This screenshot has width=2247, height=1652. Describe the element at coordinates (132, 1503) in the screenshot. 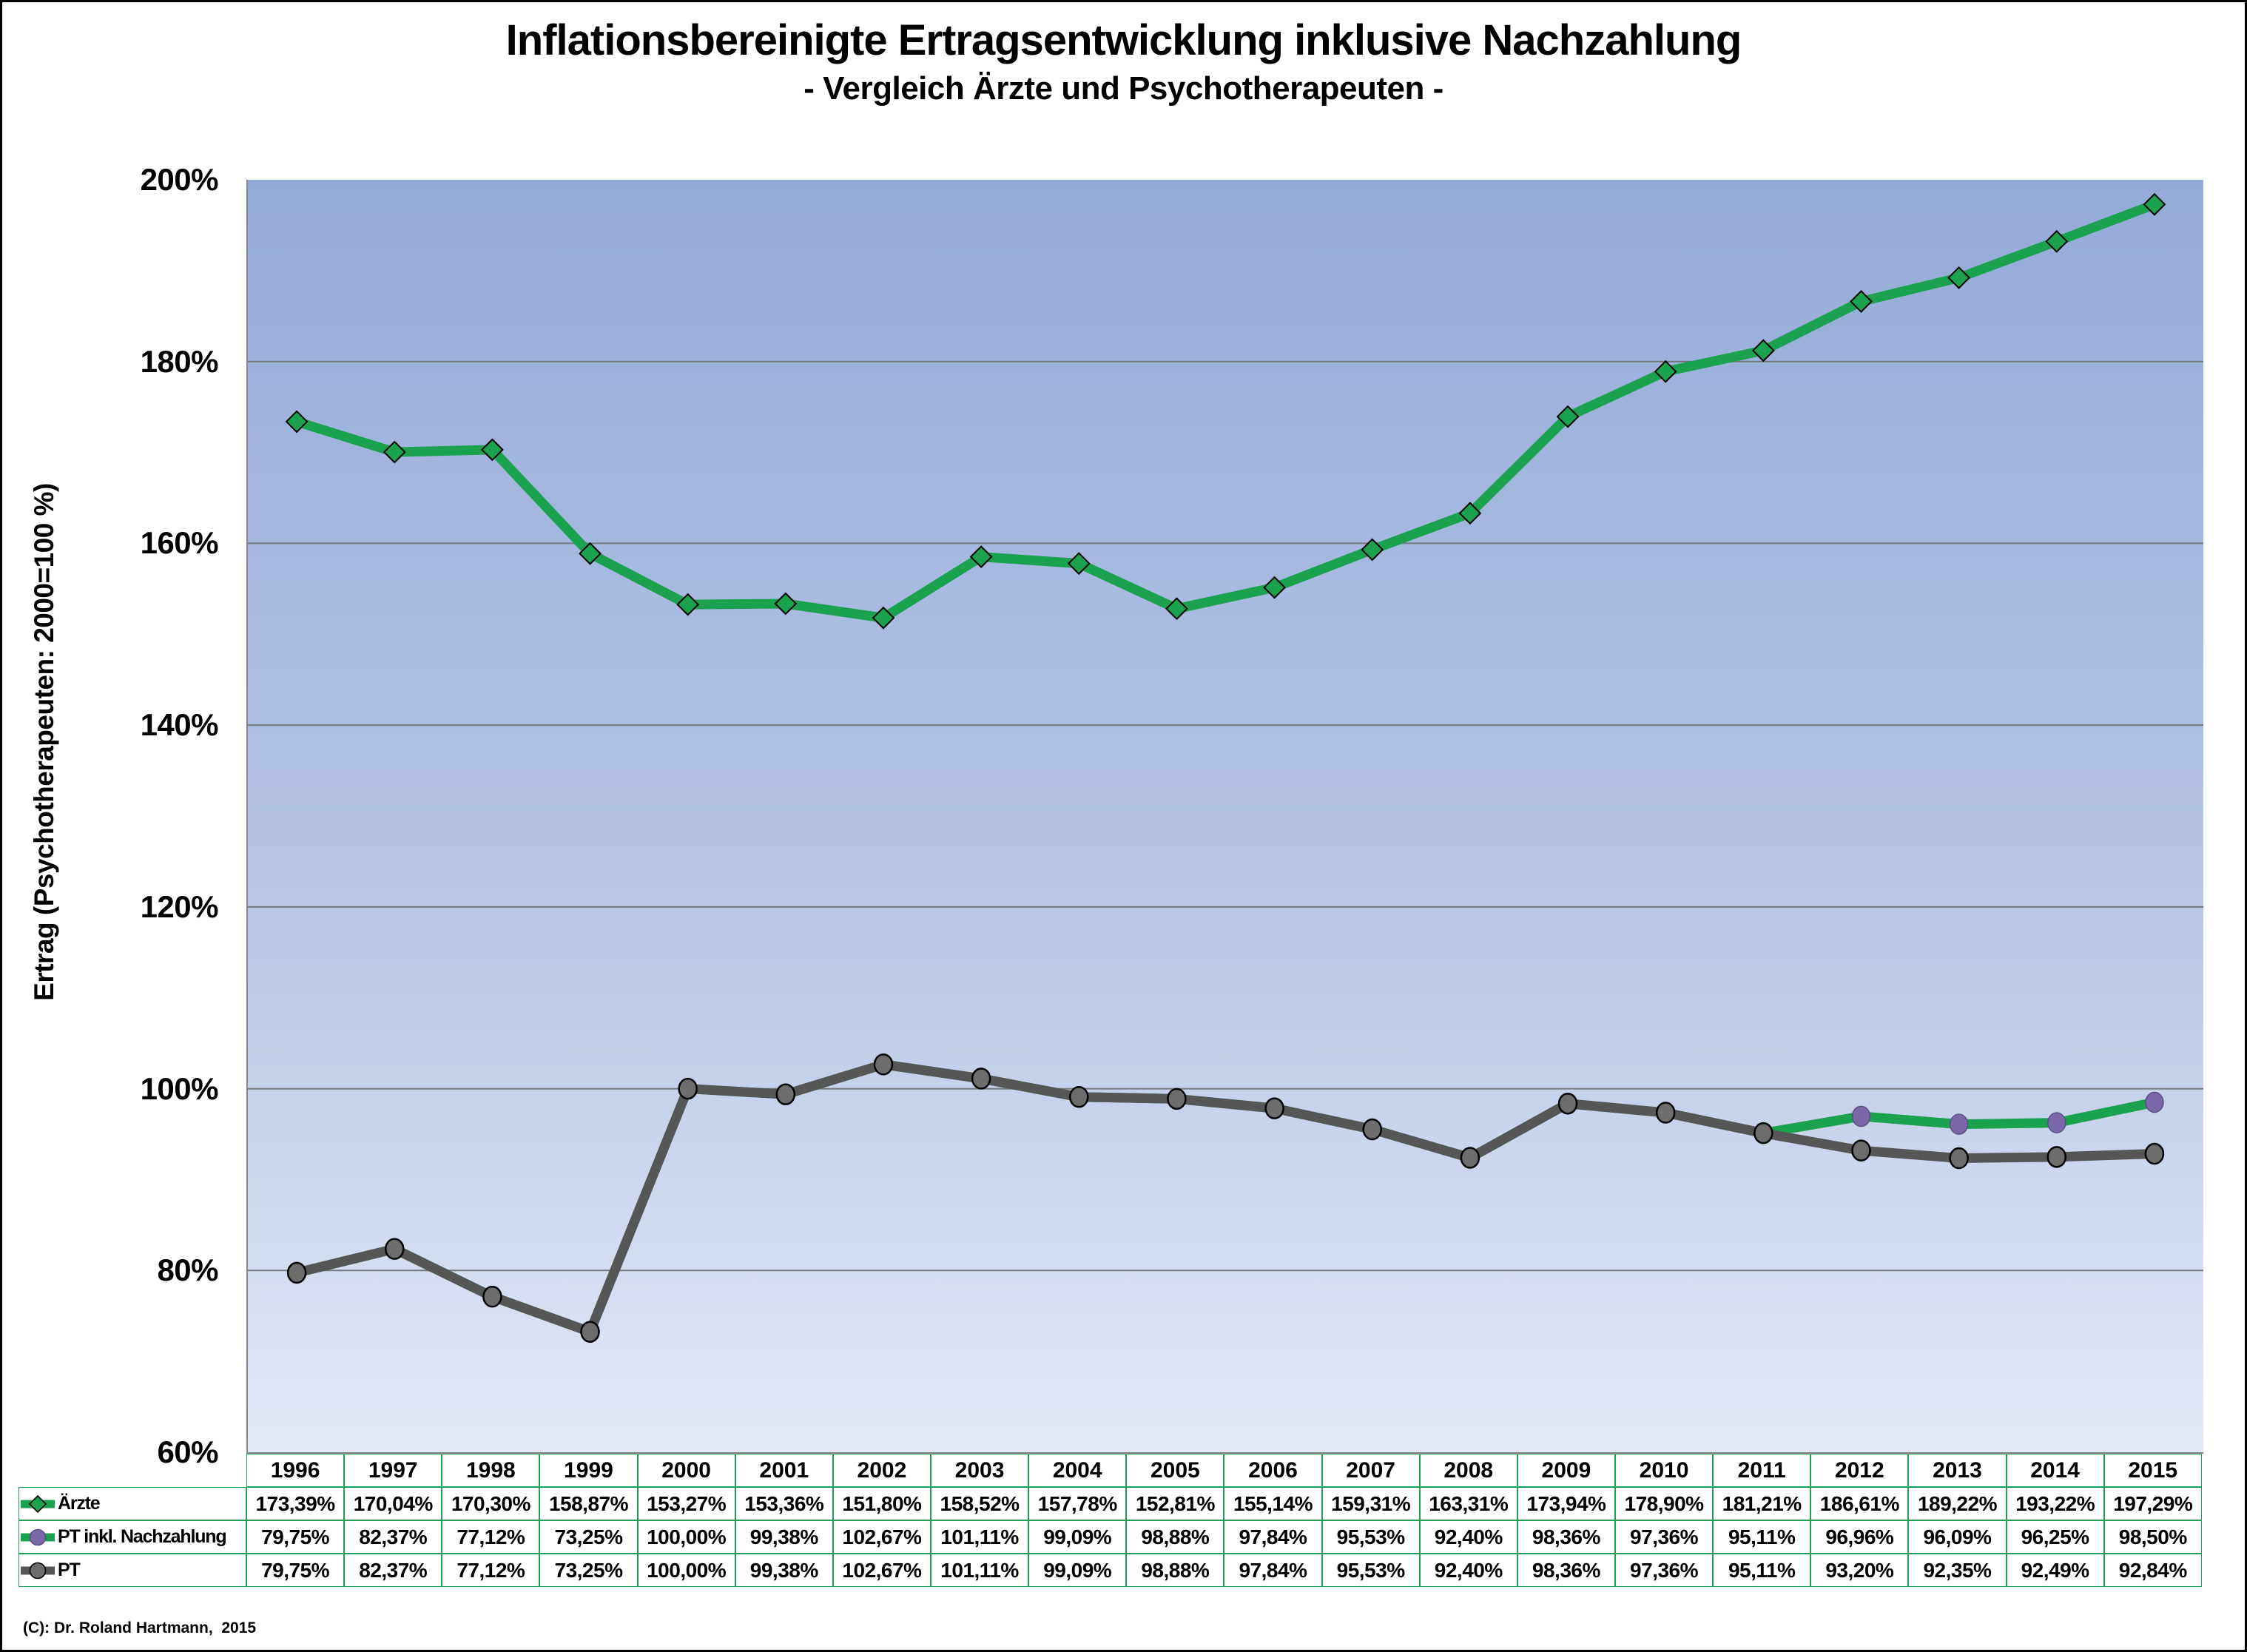

I see `legend-cell-aerzte: Ärzte` at that location.